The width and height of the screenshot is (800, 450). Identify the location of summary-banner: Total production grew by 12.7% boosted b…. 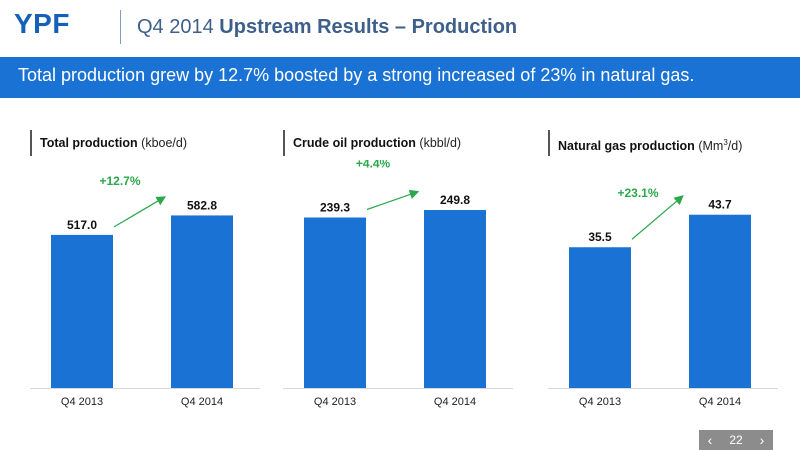
(400, 77).